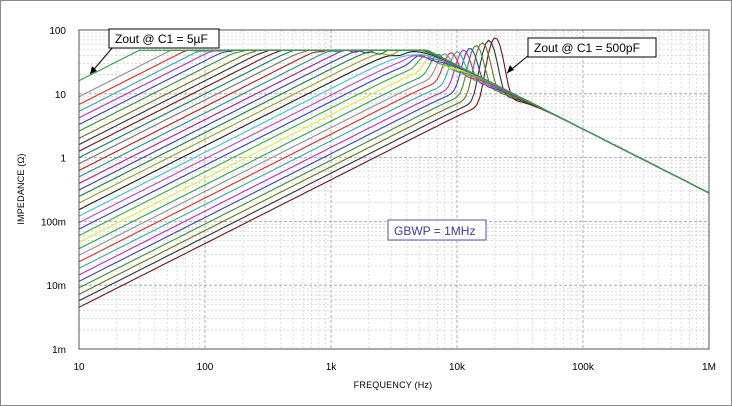 This screenshot has width=732, height=406. Describe the element at coordinates (332, 367) in the screenshot. I see `x-tick-label: 1k` at that location.